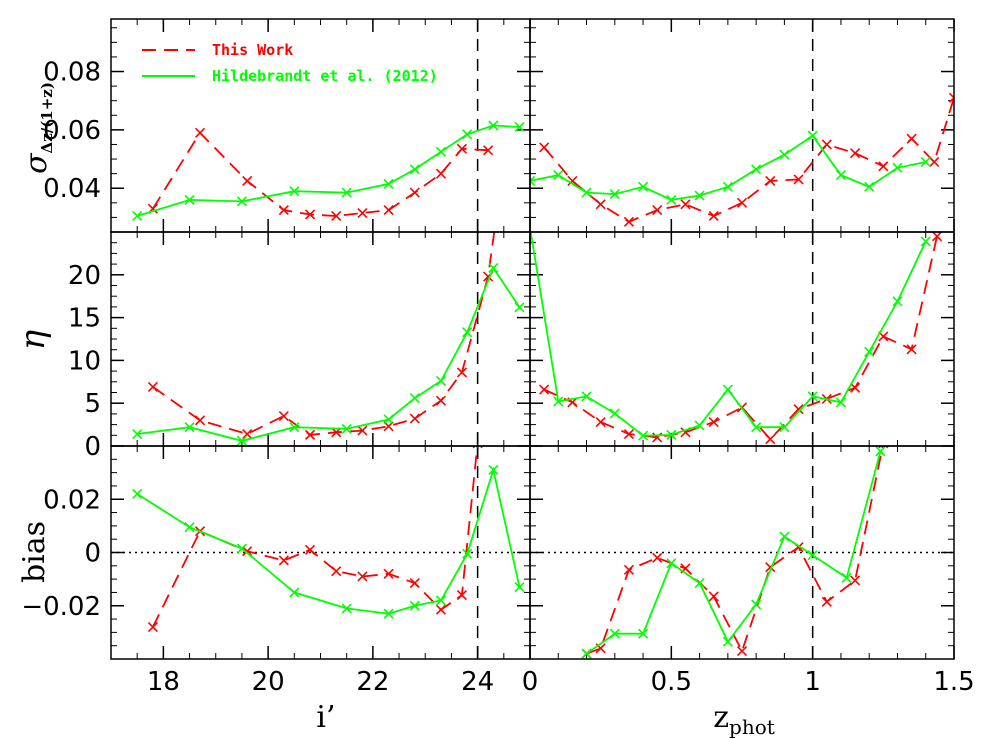 This screenshot has height=739, width=1008. I want to click on series-line-this-work-bias-right, so click(735, 550).